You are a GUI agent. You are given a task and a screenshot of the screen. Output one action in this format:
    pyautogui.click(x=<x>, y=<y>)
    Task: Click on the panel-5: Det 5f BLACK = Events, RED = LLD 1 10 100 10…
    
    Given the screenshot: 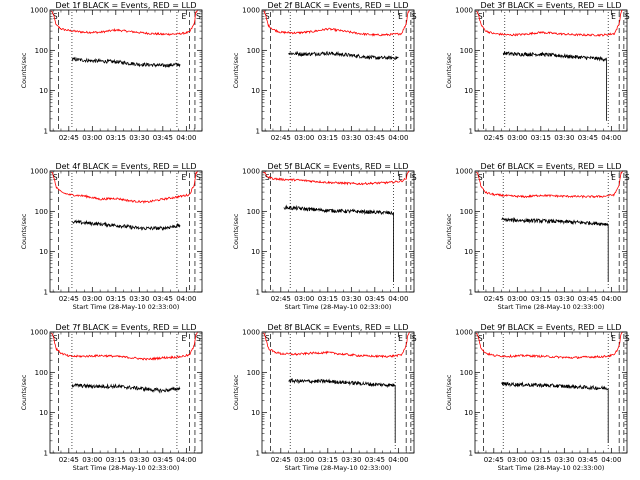 What is the action you would take?
    pyautogui.click(x=324, y=236)
    